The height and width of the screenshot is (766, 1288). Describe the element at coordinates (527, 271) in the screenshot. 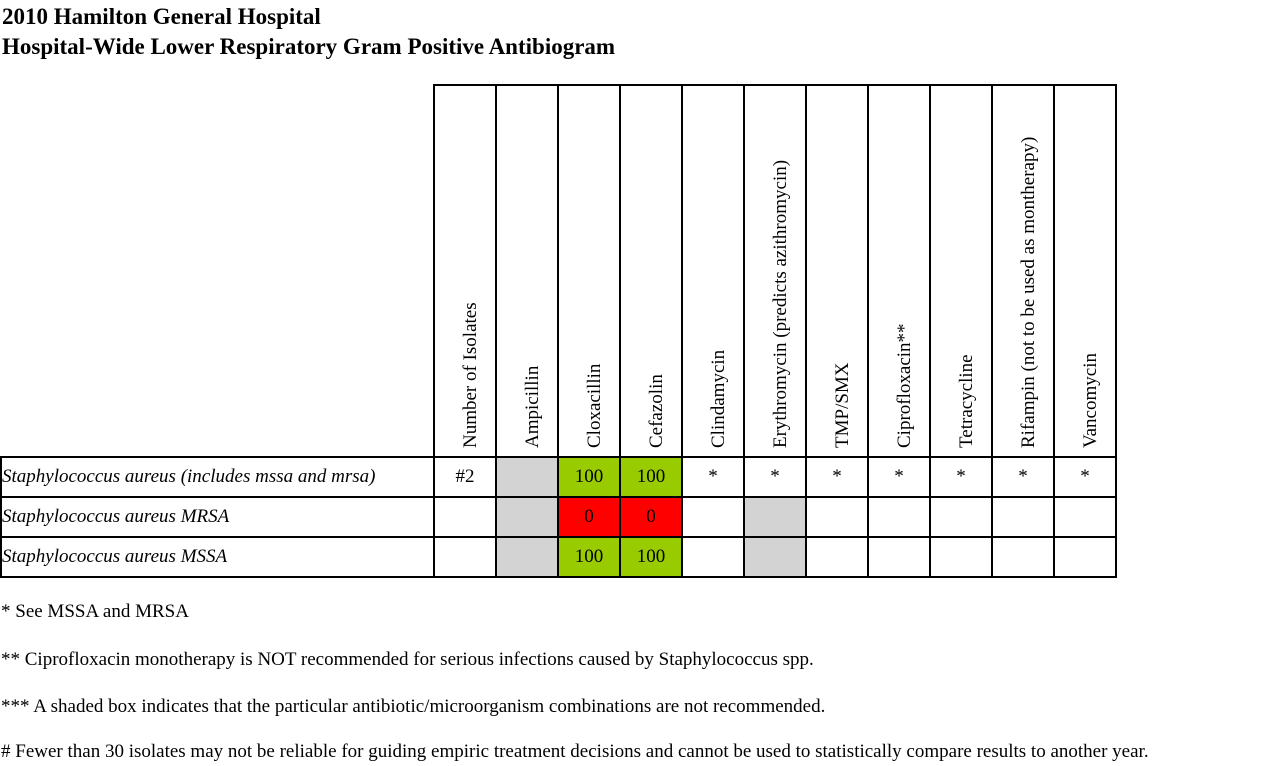

I see `column-header-ampicillin: Ampicillin` at that location.